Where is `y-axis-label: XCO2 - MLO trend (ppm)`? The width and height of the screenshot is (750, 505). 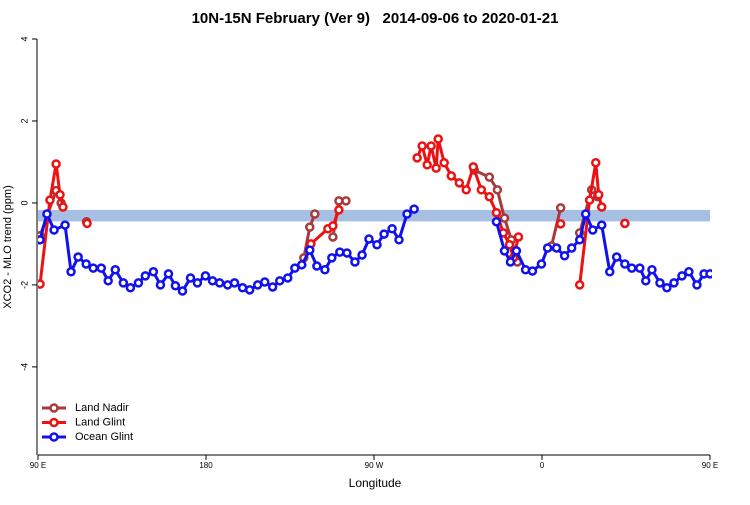
y-axis-label: XCO2 - MLO trend (ppm) is located at coordinates (8, 246).